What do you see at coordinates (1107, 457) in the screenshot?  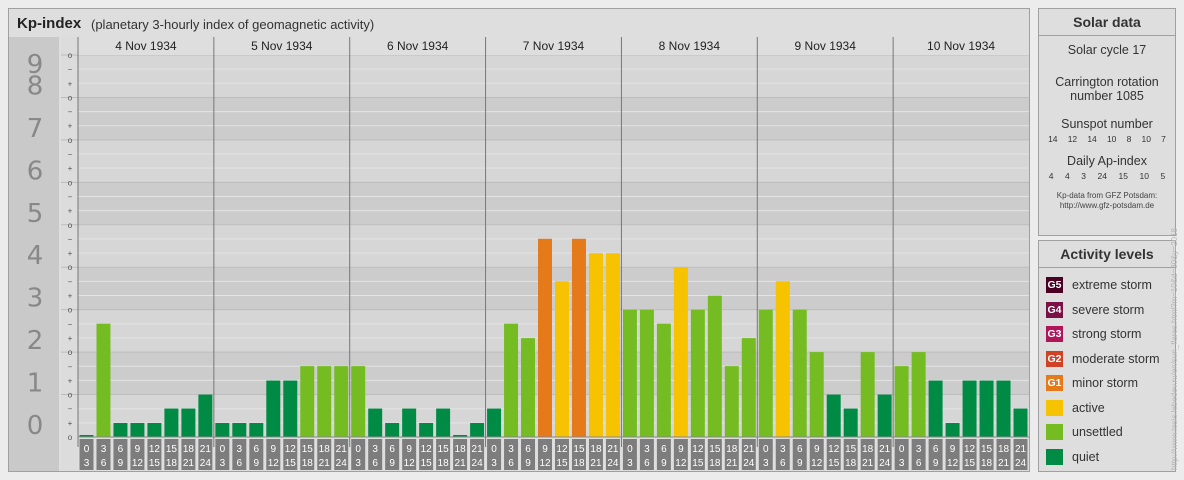 I see `level-item: quiet` at bounding box center [1107, 457].